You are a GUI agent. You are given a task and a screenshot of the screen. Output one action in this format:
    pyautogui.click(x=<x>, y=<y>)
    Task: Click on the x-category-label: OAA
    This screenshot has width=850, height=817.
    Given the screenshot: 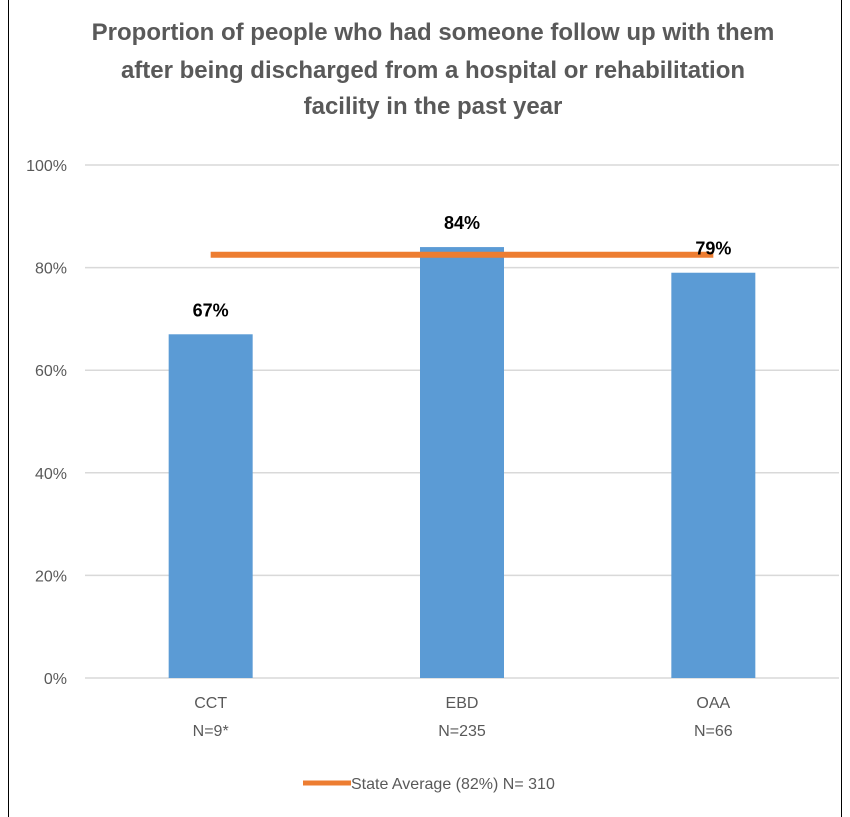 What is the action you would take?
    pyautogui.click(x=713, y=703)
    